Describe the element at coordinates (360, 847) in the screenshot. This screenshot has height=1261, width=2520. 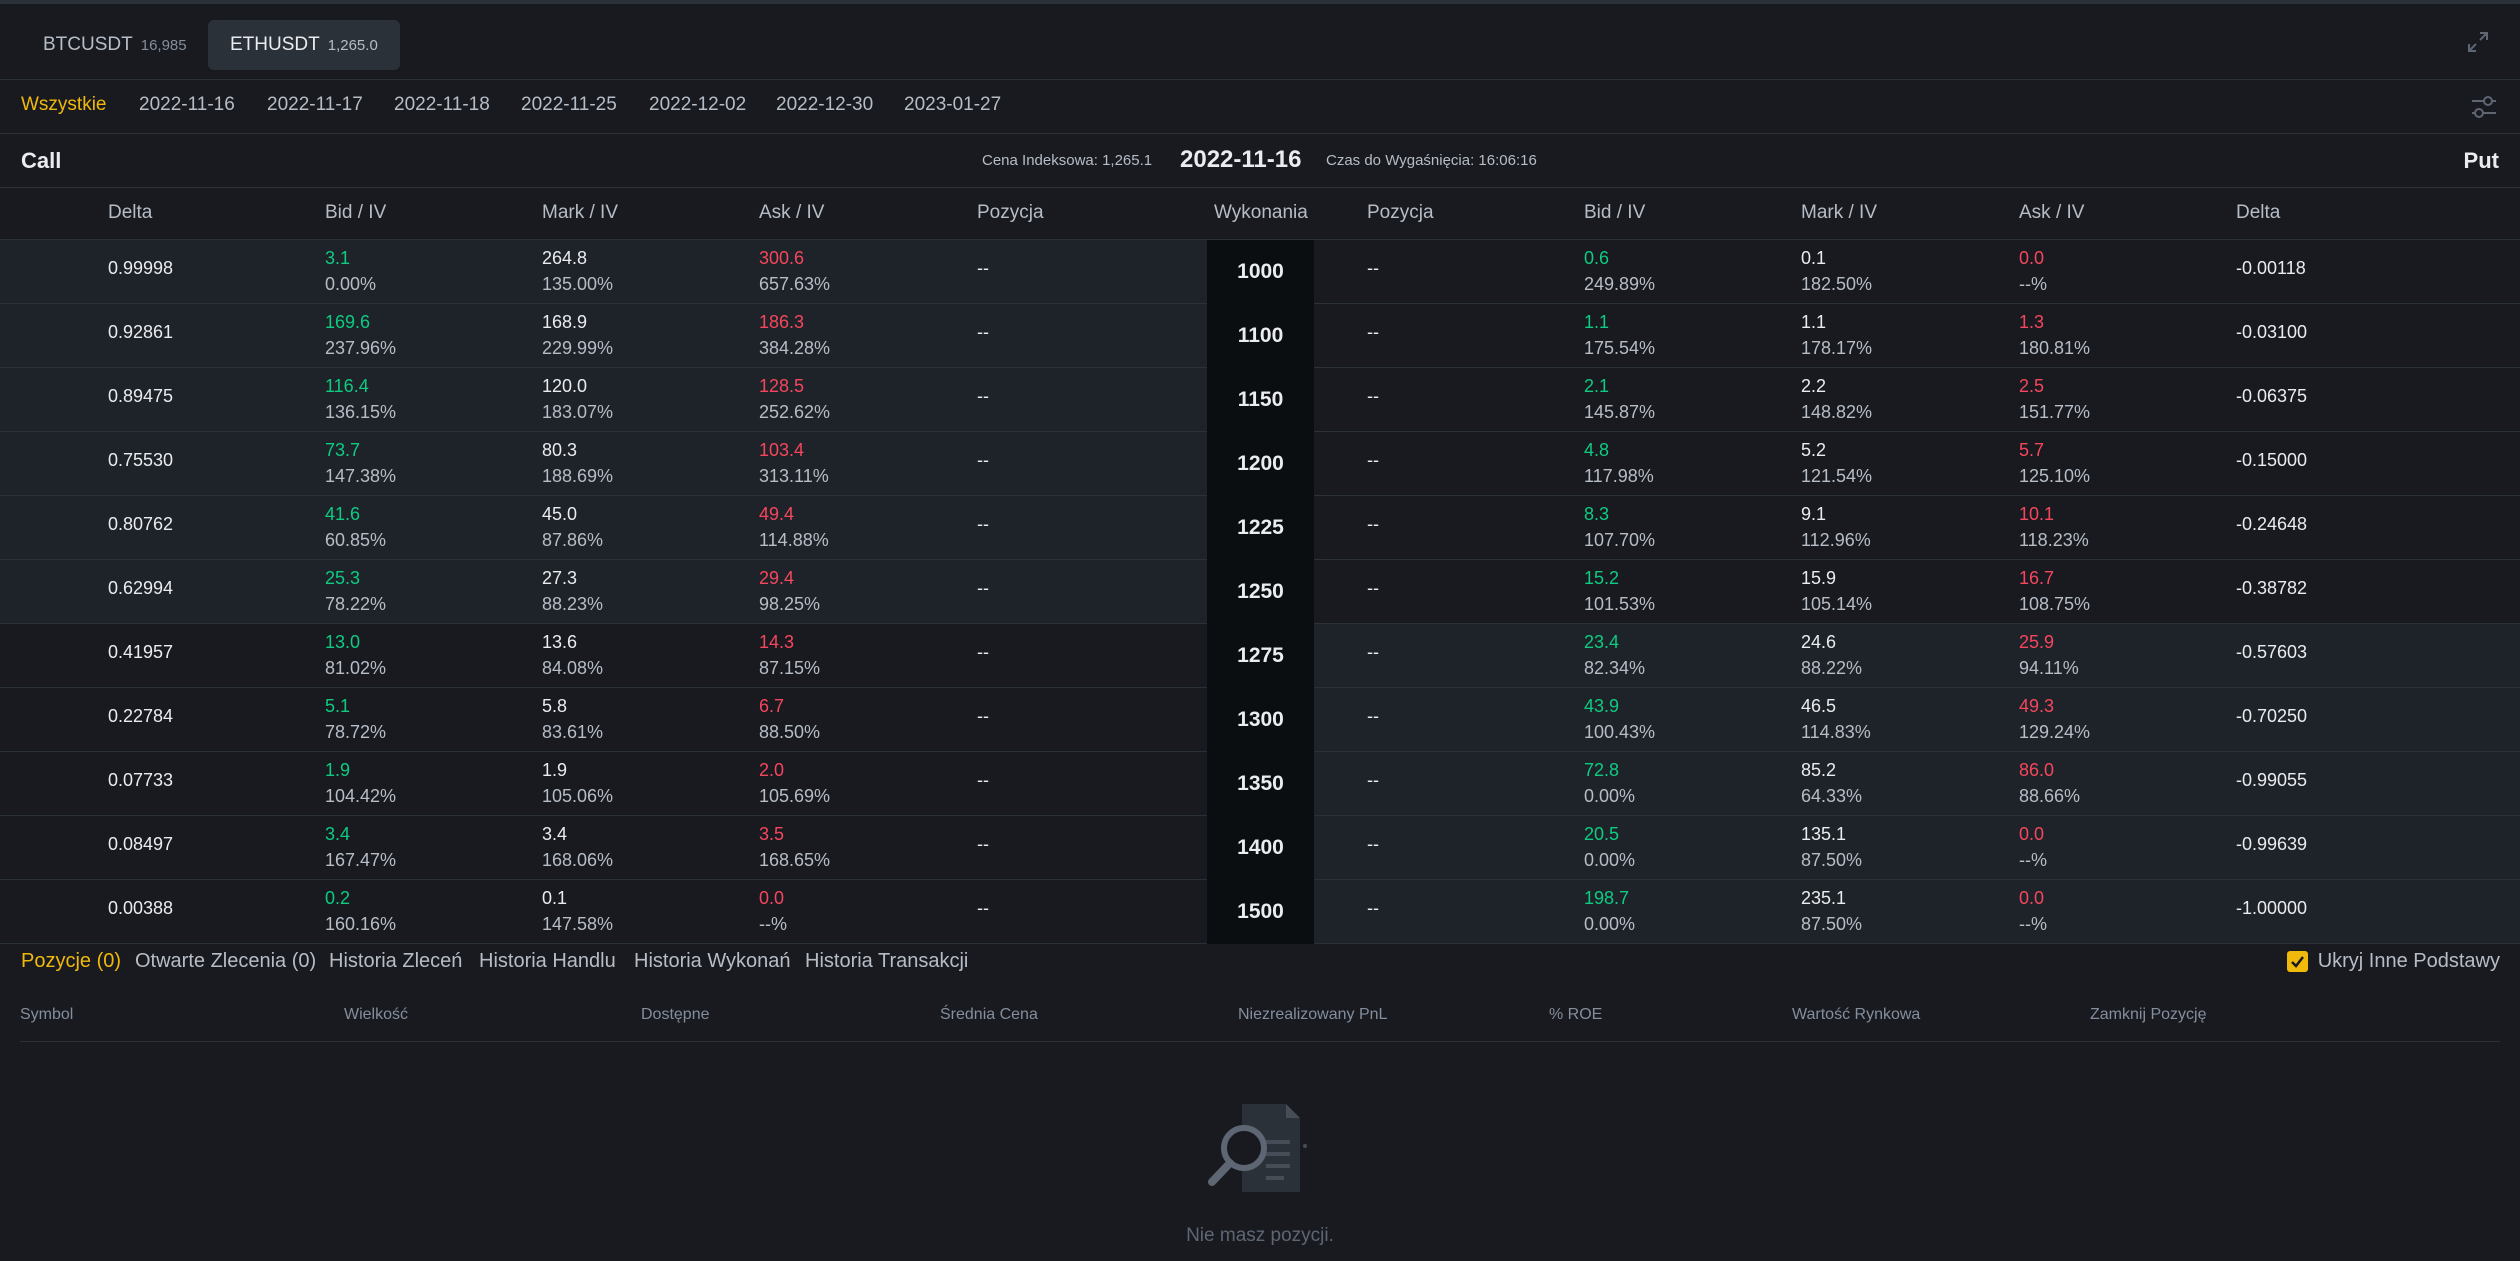
I see `call-bid-cell: 3.4 167.47%` at that location.